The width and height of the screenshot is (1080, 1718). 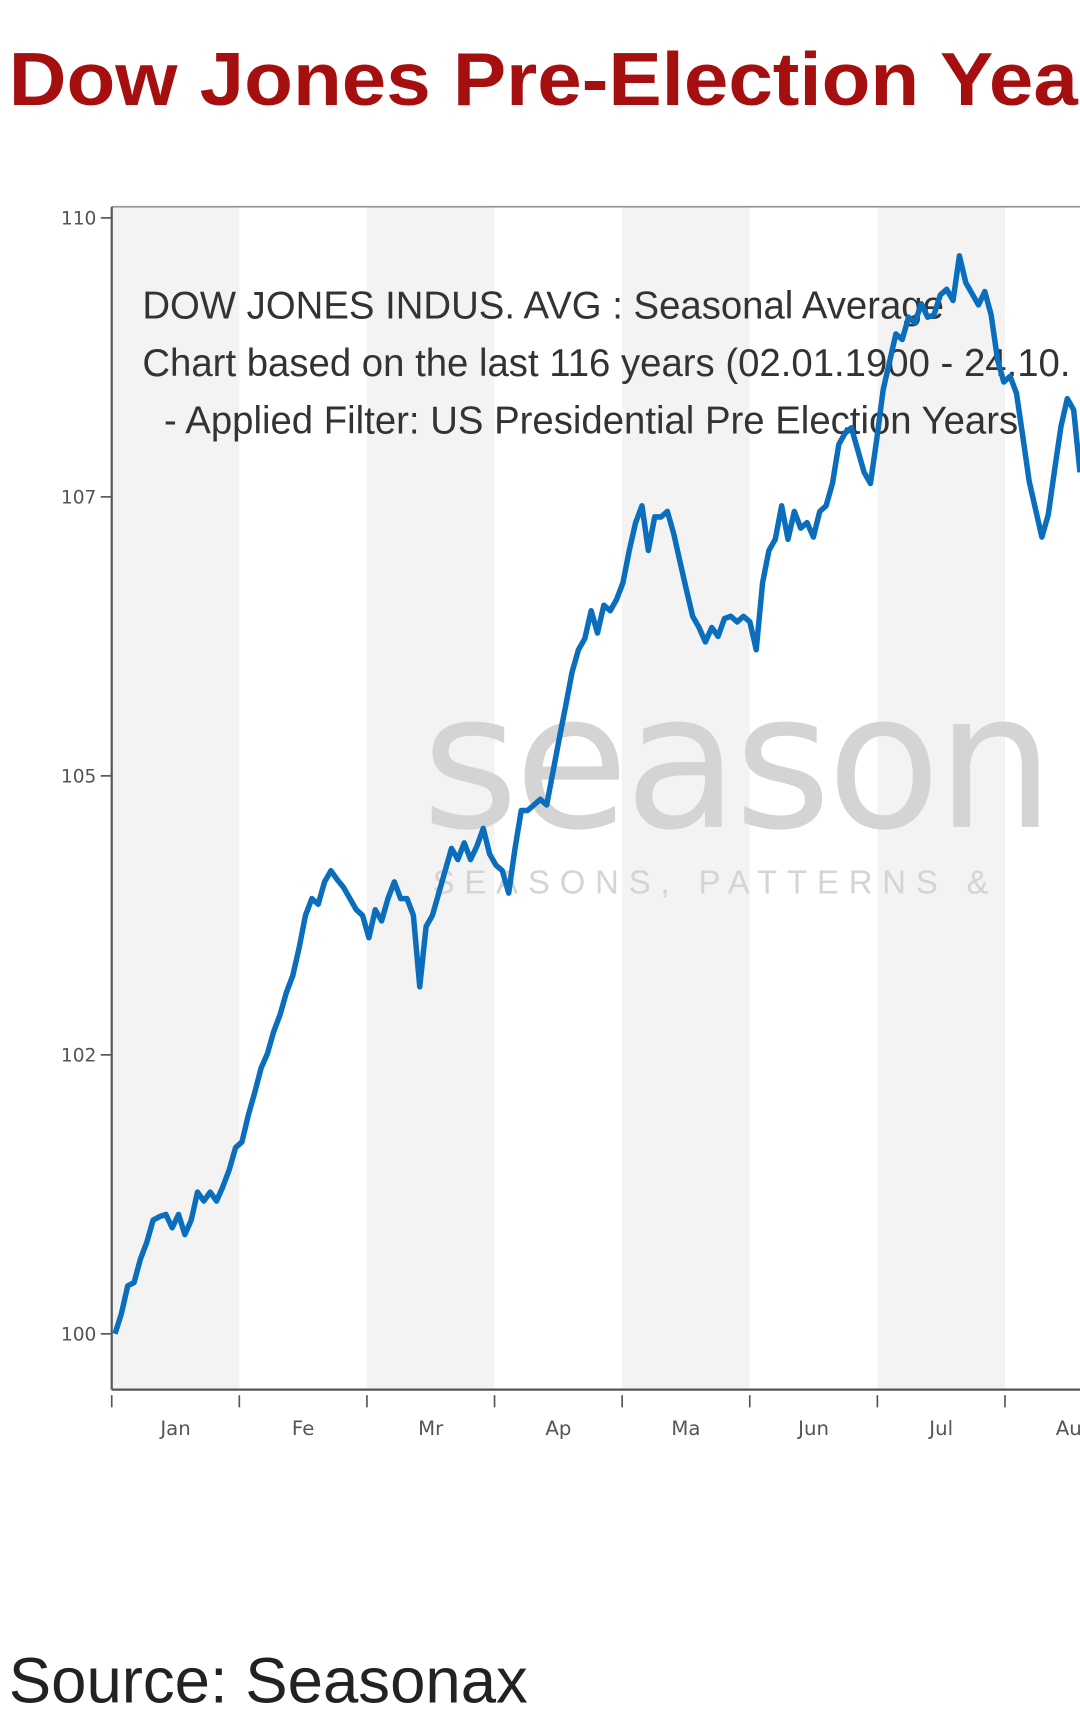 What do you see at coordinates (79, 218) in the screenshot?
I see `y-tick-label: 110` at bounding box center [79, 218].